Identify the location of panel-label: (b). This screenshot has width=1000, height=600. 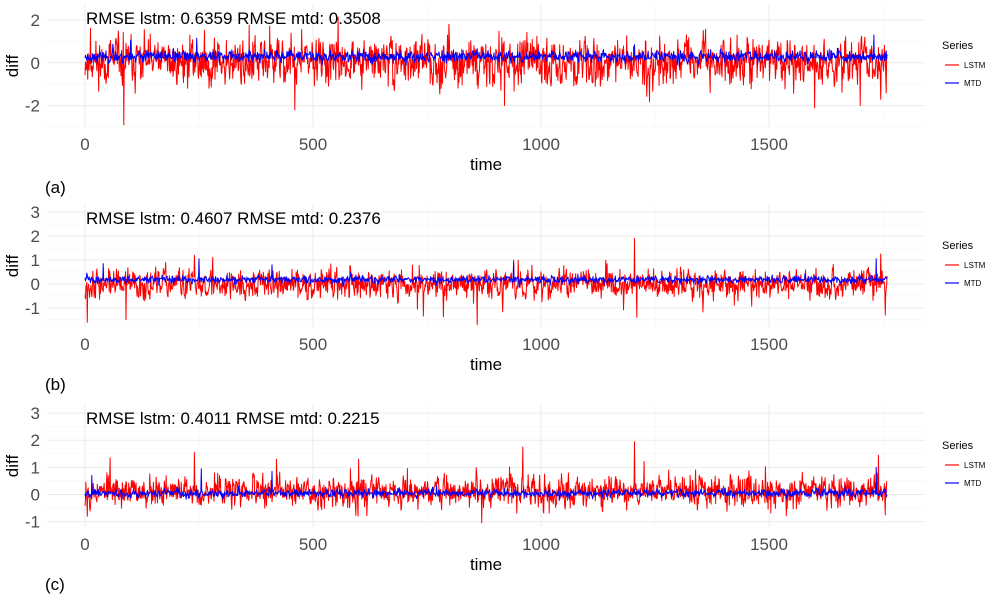
(55, 384).